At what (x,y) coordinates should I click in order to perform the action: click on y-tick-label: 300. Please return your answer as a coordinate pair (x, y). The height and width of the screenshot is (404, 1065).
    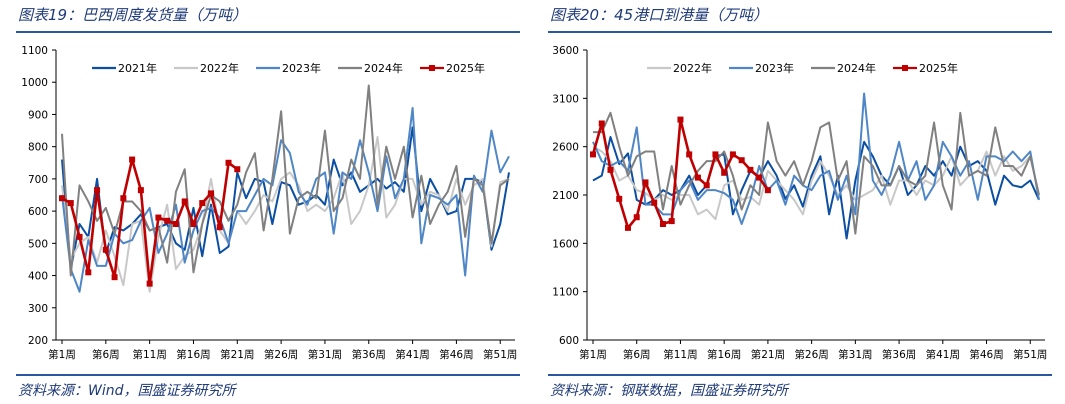
    Looking at the image, I should click on (38, 309).